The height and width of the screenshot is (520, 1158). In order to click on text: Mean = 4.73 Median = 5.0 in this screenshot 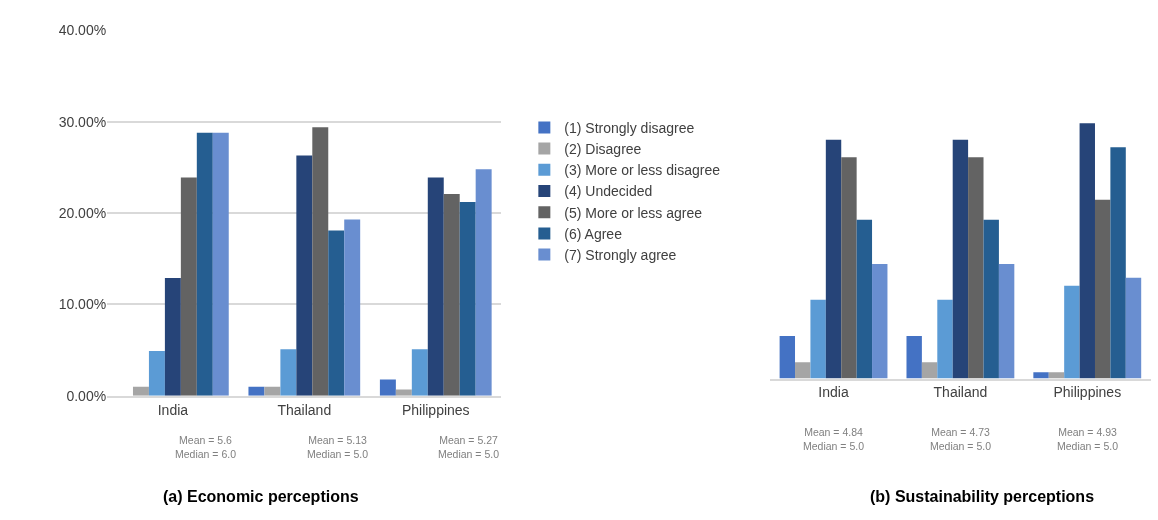, I will do `click(961, 439)`.